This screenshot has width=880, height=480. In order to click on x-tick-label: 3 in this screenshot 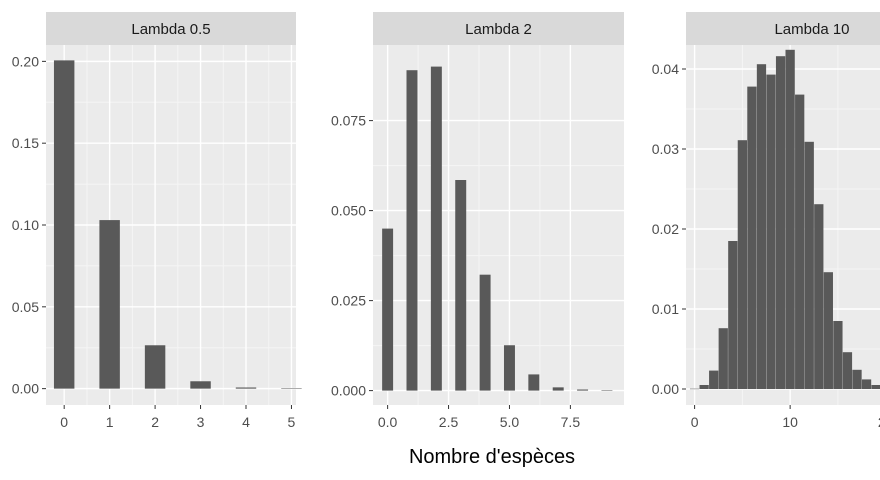, I will do `click(201, 422)`.